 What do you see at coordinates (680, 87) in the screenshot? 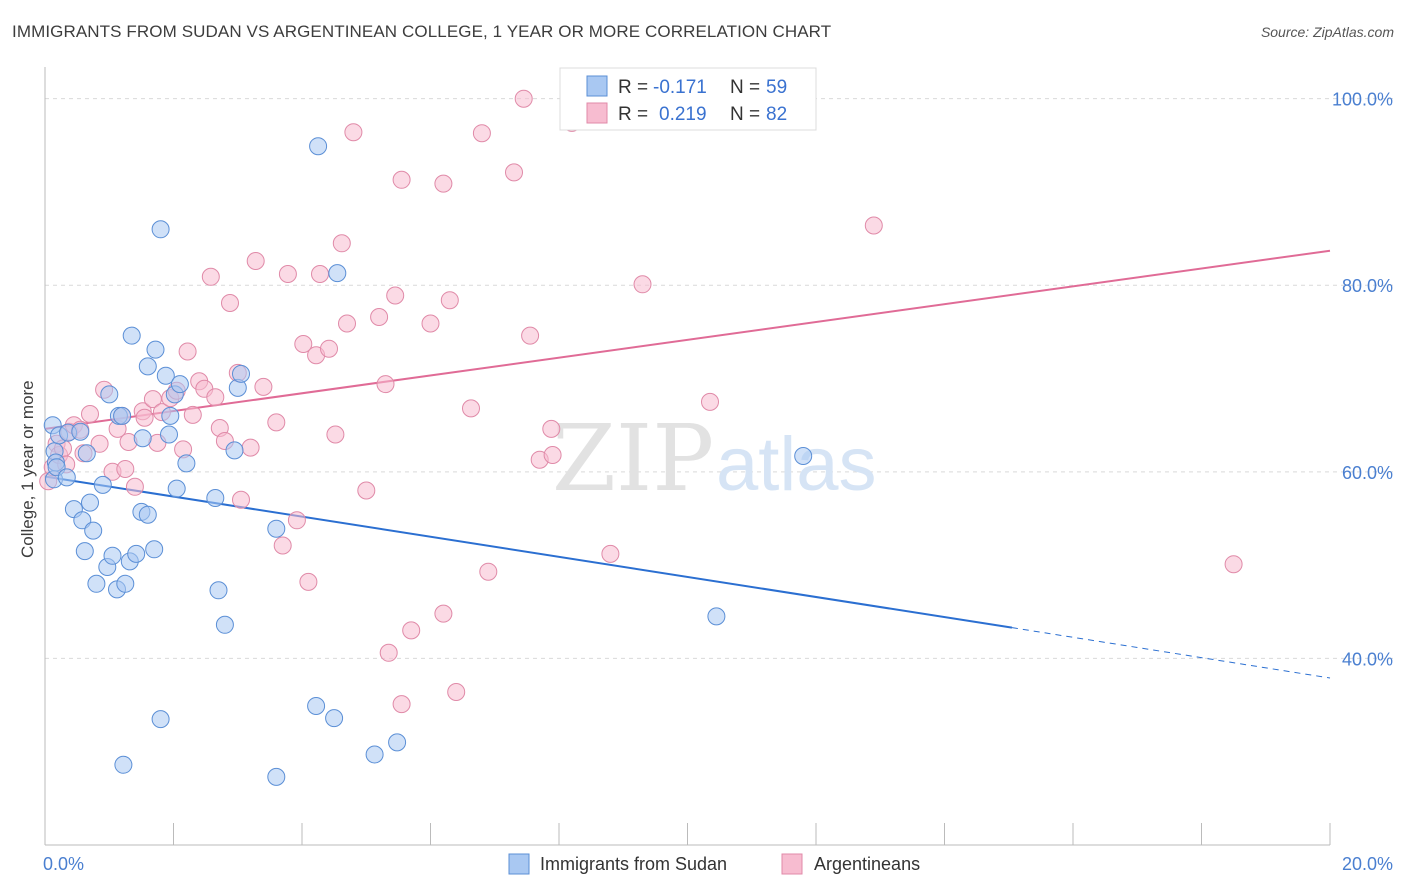
I see `legend-r-value-blue: -0.171` at bounding box center [680, 87].